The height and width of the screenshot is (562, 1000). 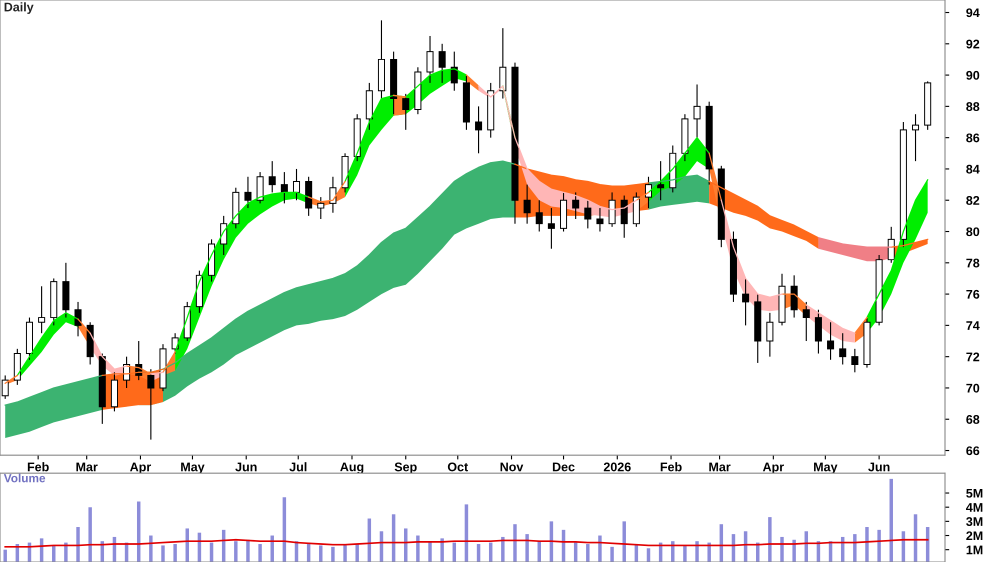 I want to click on chart-title: Volume, so click(x=25, y=478).